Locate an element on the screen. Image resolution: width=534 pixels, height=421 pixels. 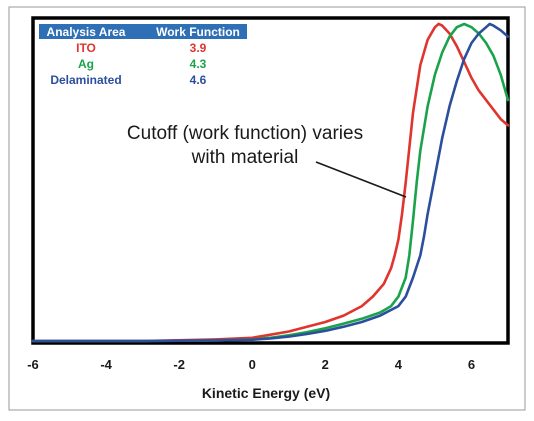
x-tick-label: 0 is located at coordinates (252, 364).